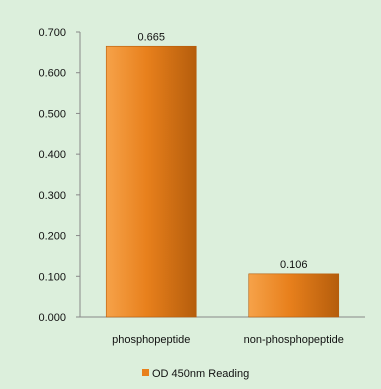  Describe the element at coordinates (52, 155) in the screenshot. I see `y-tick-label: 0.400` at that location.